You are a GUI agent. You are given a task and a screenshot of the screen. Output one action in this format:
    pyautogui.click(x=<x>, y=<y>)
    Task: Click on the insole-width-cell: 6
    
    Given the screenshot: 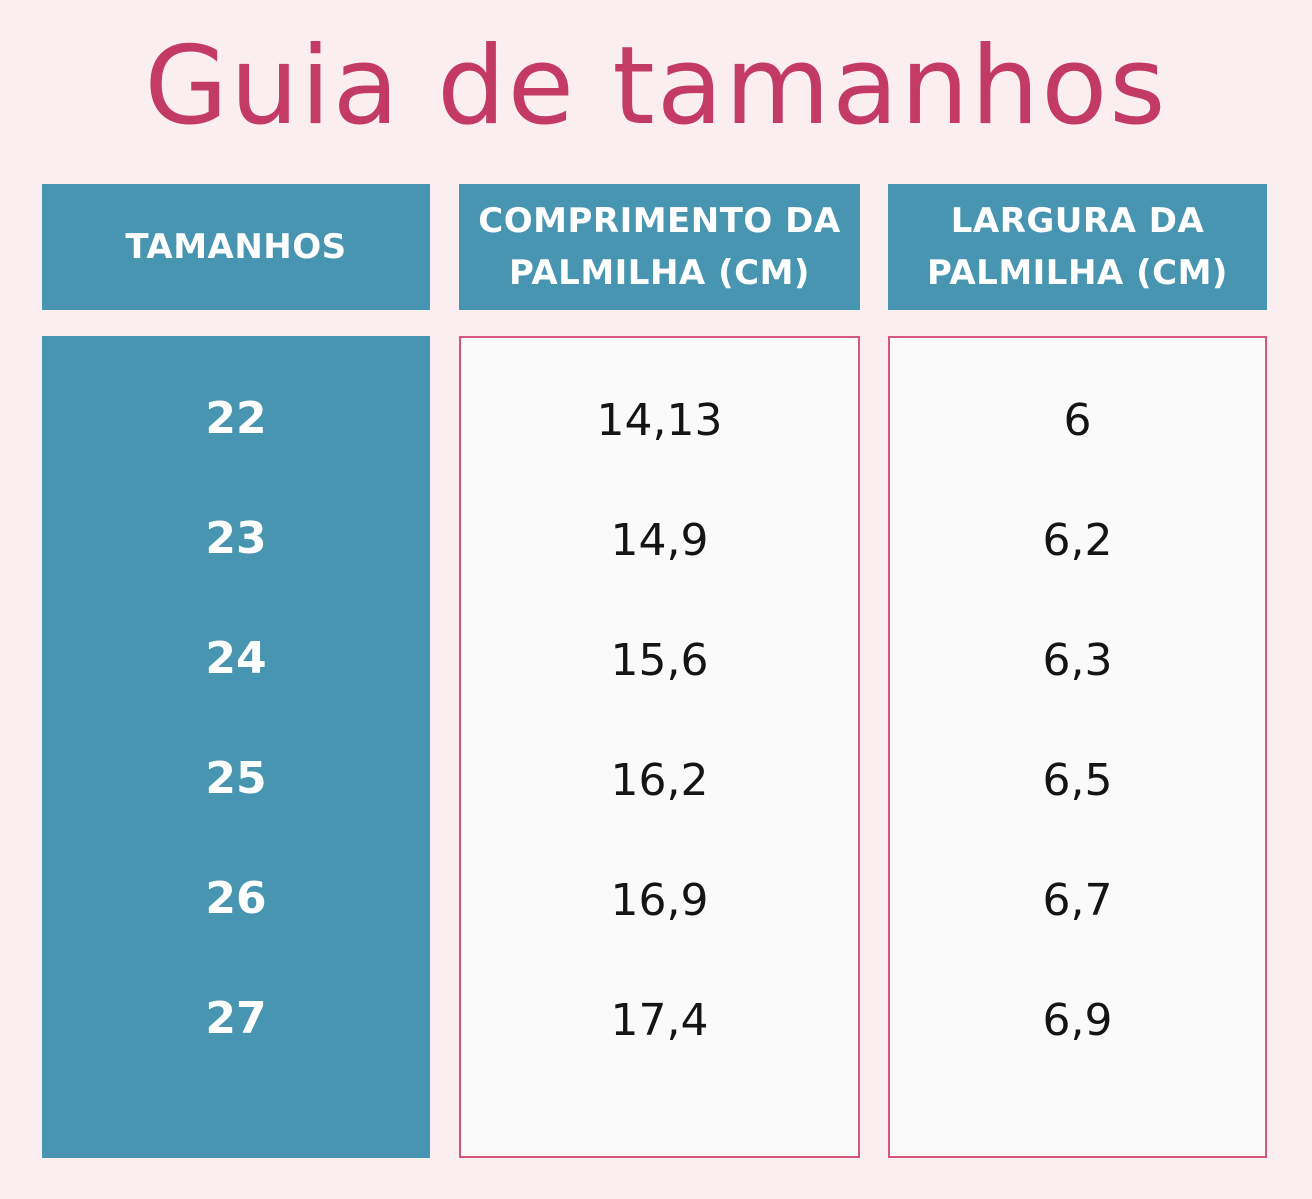 What is the action you would take?
    pyautogui.click(x=1077, y=420)
    